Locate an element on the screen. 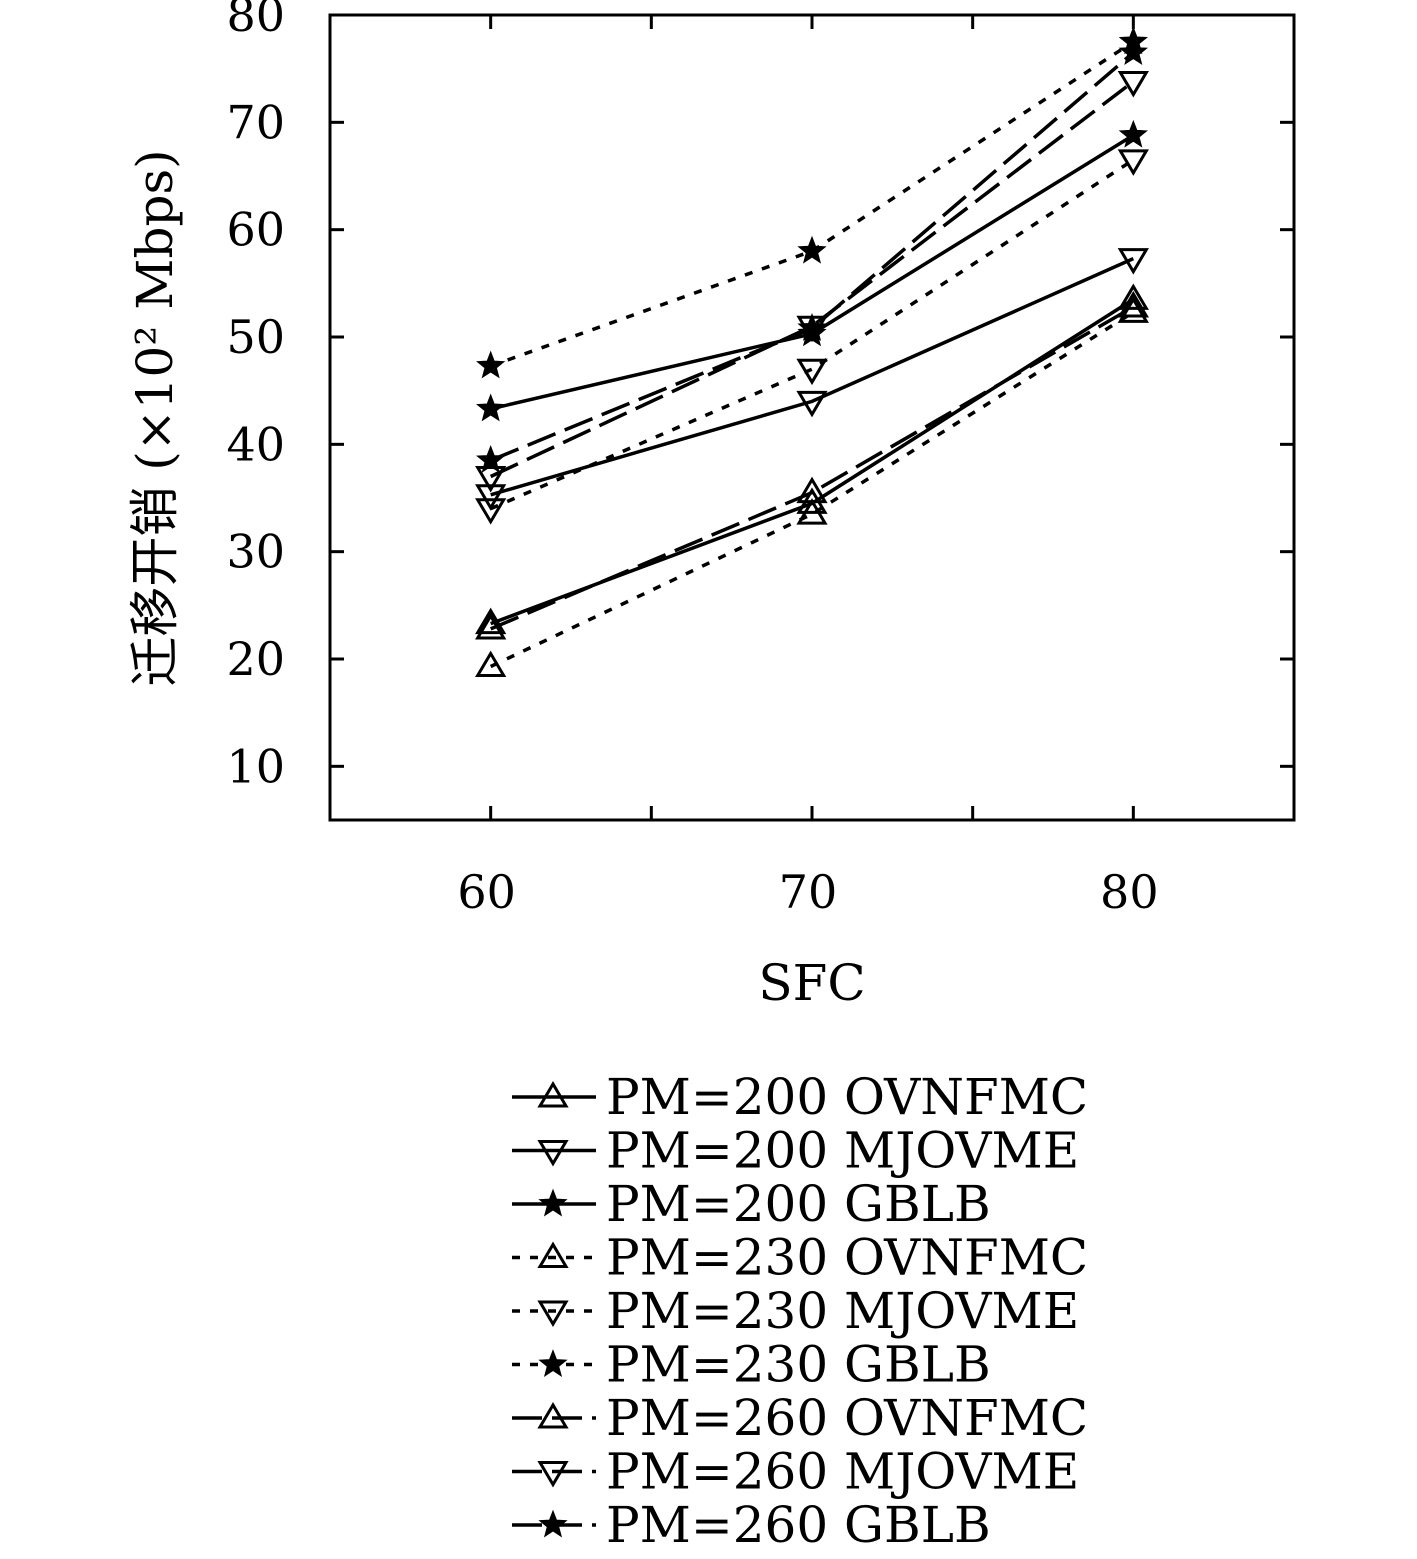  legend-label: PM=230 OVNFMC is located at coordinates (847, 1258).